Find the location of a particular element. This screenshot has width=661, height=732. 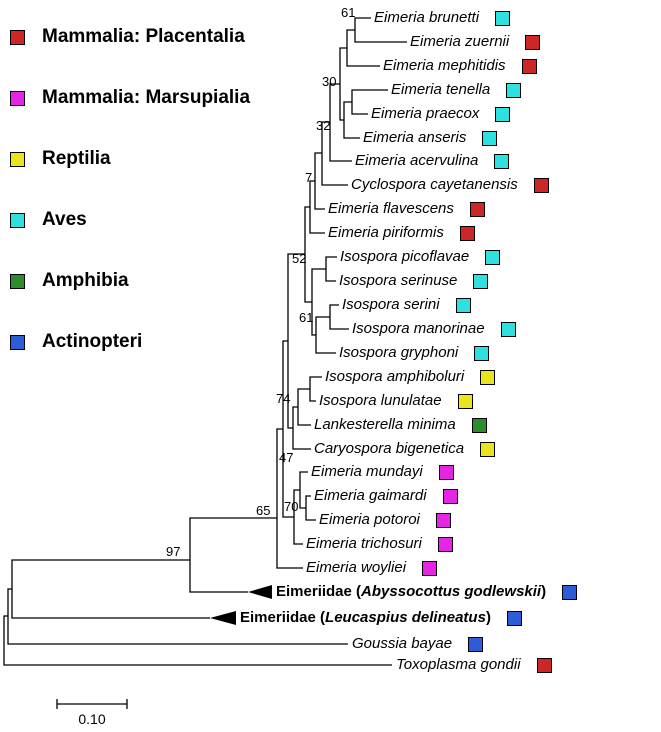

taxon-row: Eimeria mundayi is located at coordinates (382, 472).